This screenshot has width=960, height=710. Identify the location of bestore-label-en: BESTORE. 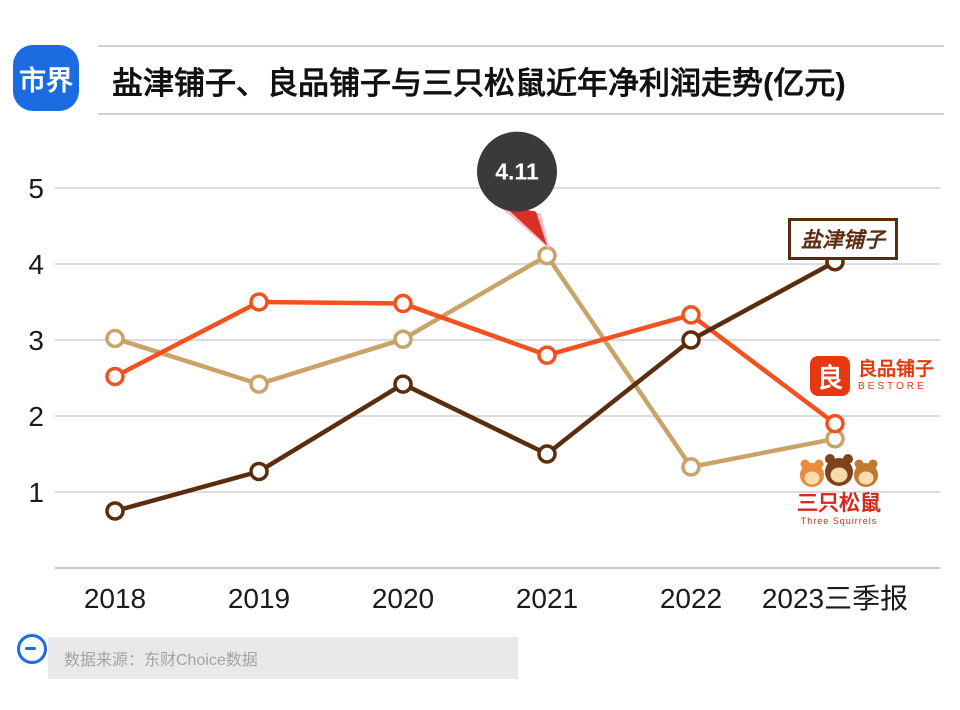
(892, 386).